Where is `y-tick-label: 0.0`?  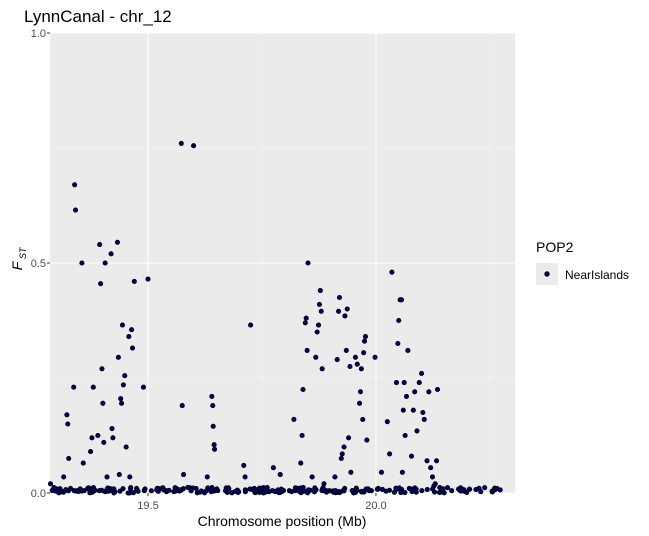
y-tick-label: 0.0 is located at coordinates (38, 494).